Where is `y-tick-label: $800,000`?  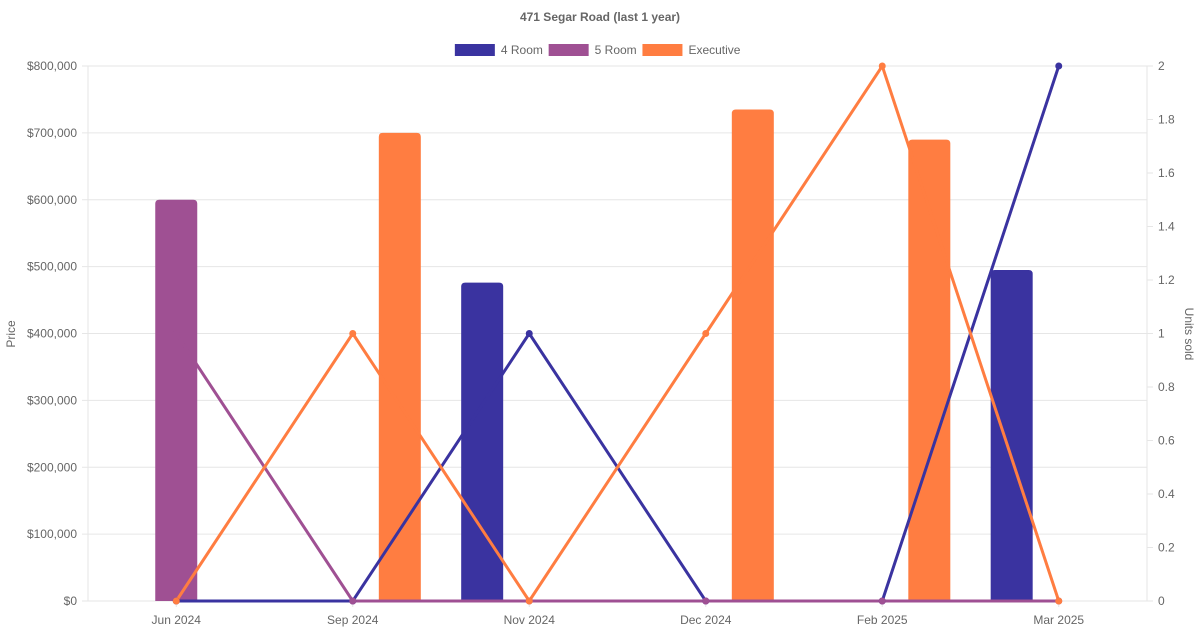 y-tick-label: $800,000 is located at coordinates (52, 66).